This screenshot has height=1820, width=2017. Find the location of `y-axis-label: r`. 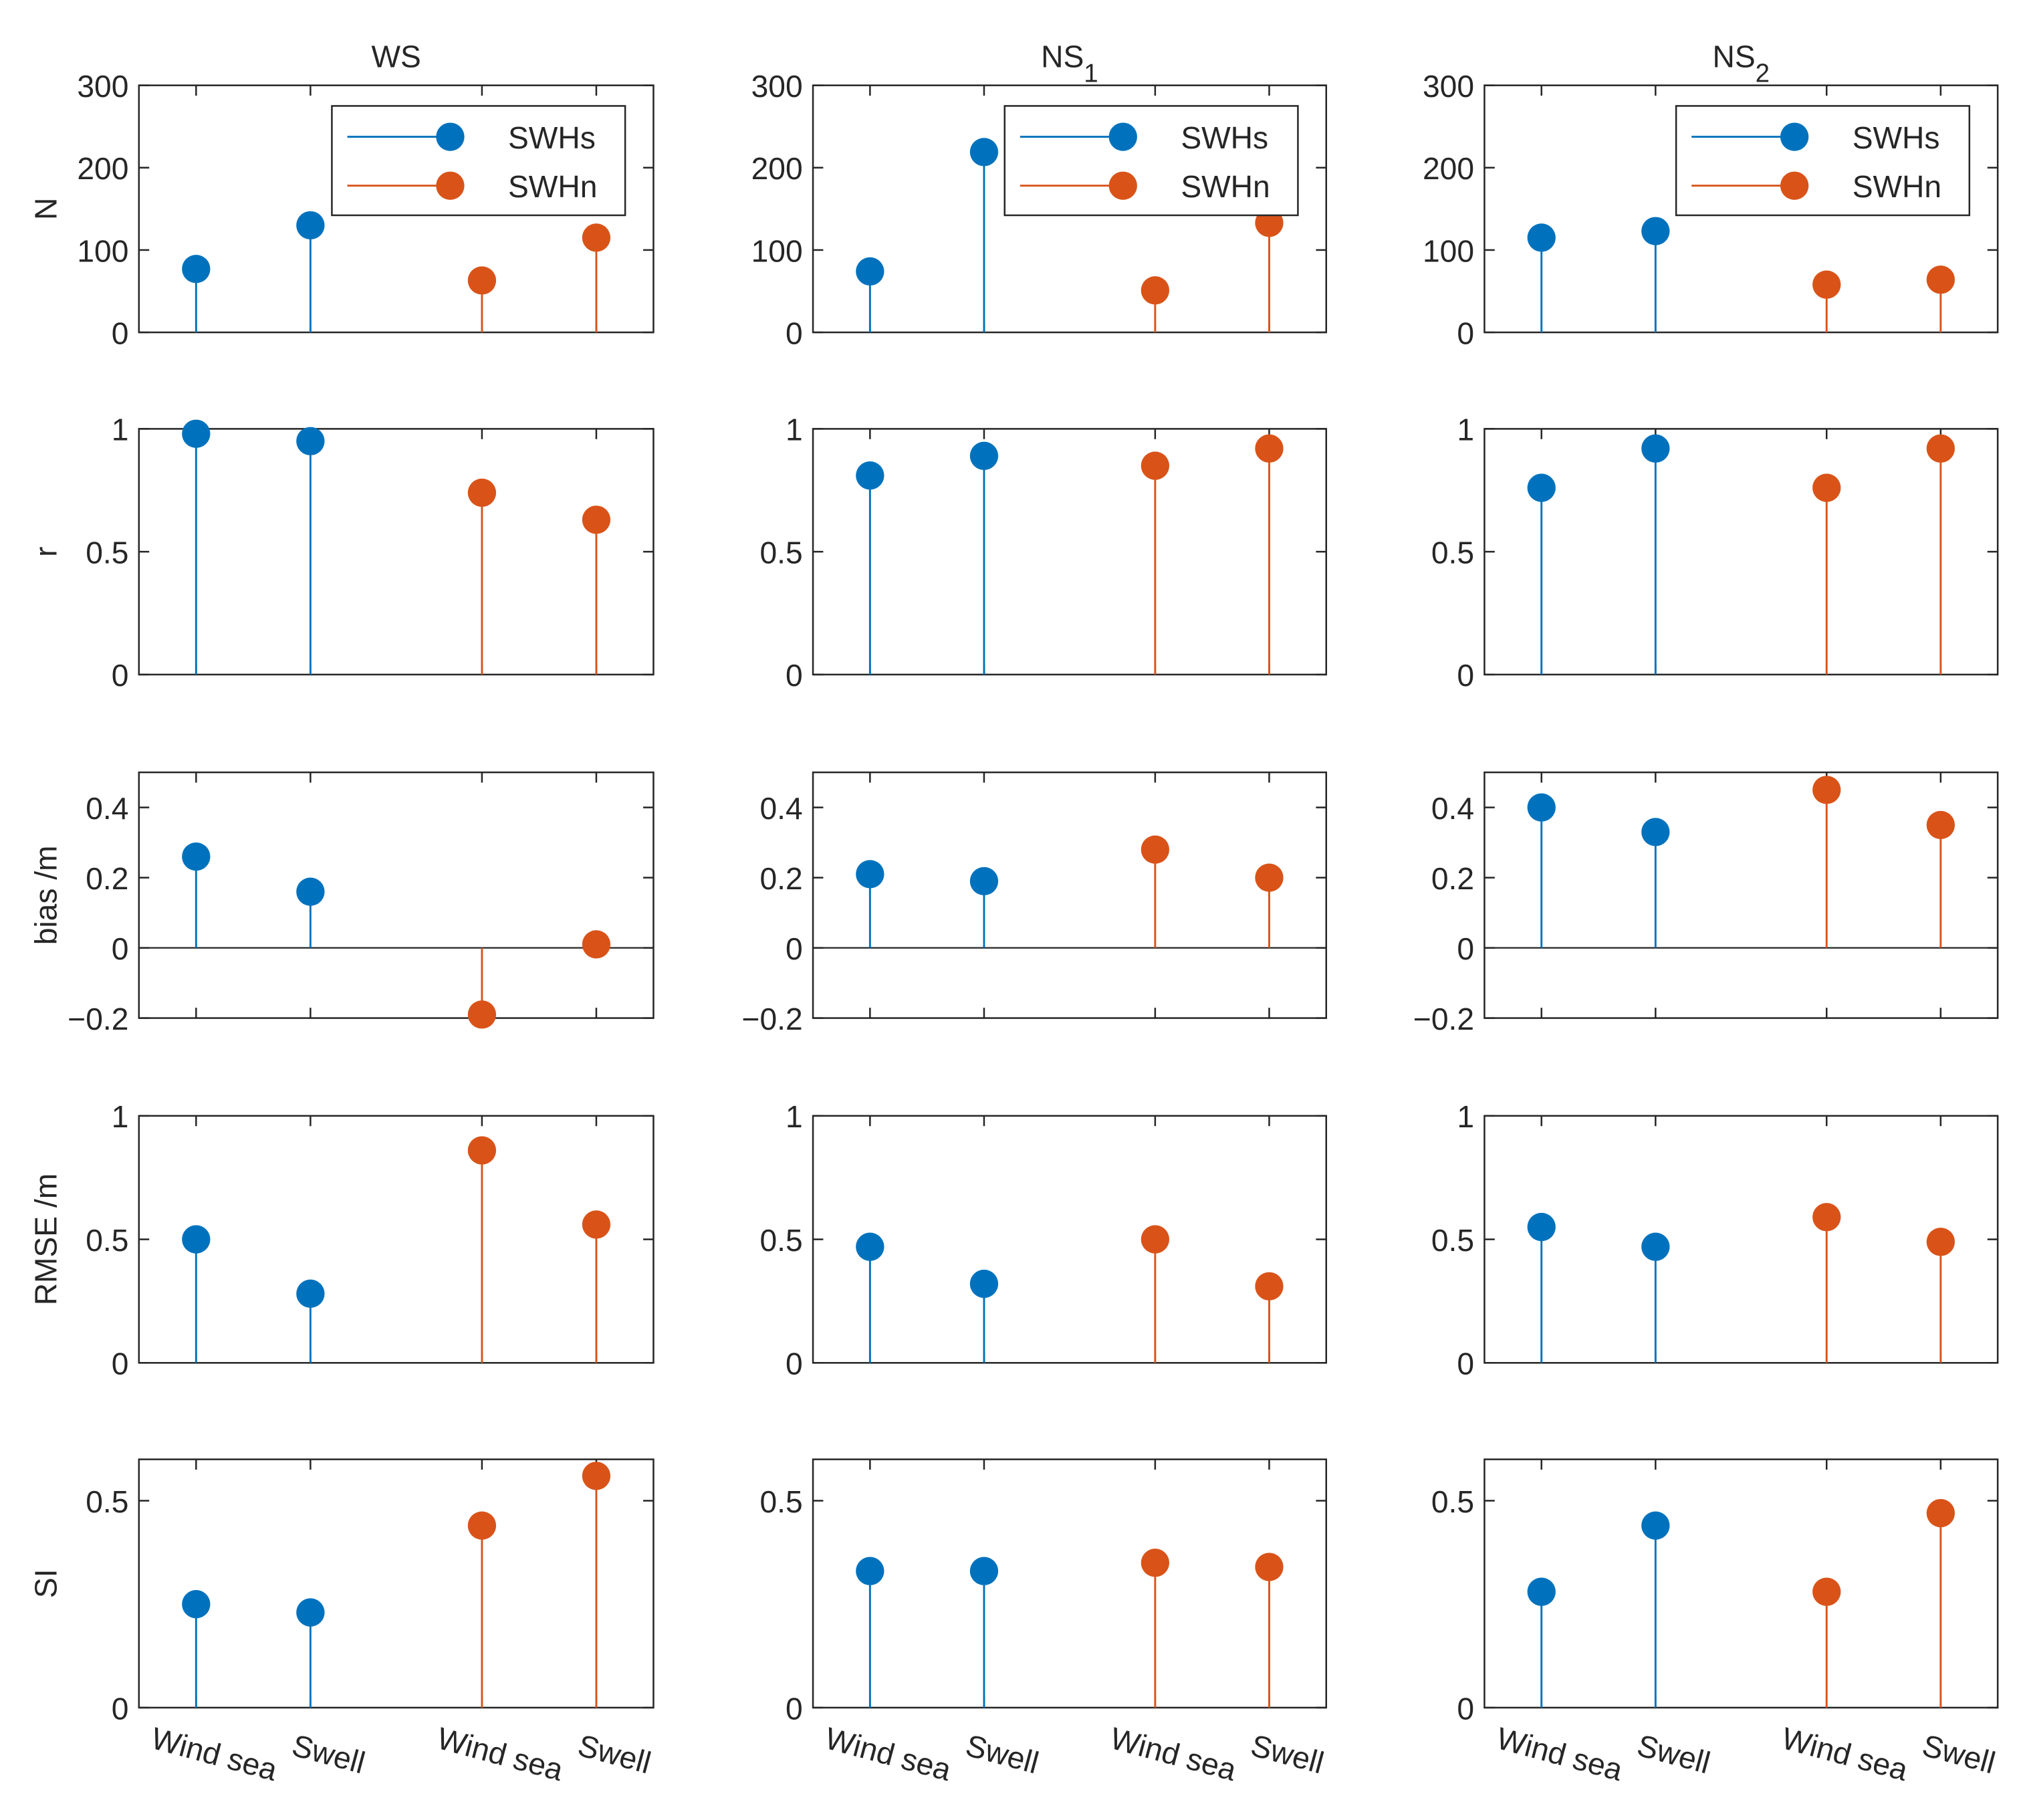

y-axis-label: r is located at coordinates (46, 551).